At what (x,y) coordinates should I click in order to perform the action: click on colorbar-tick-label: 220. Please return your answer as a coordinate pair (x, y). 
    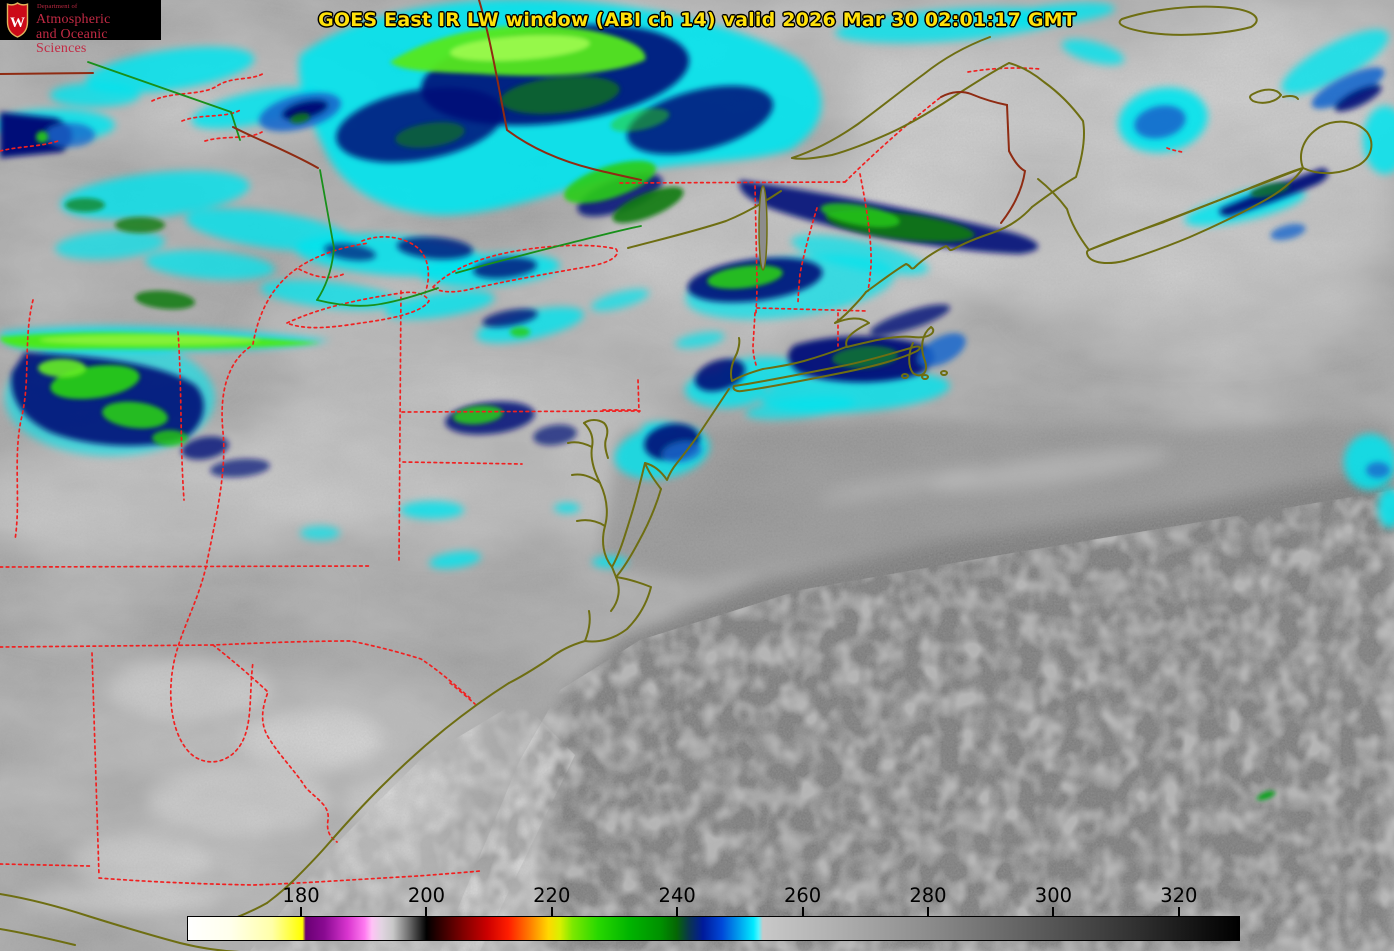
    Looking at the image, I should click on (552, 895).